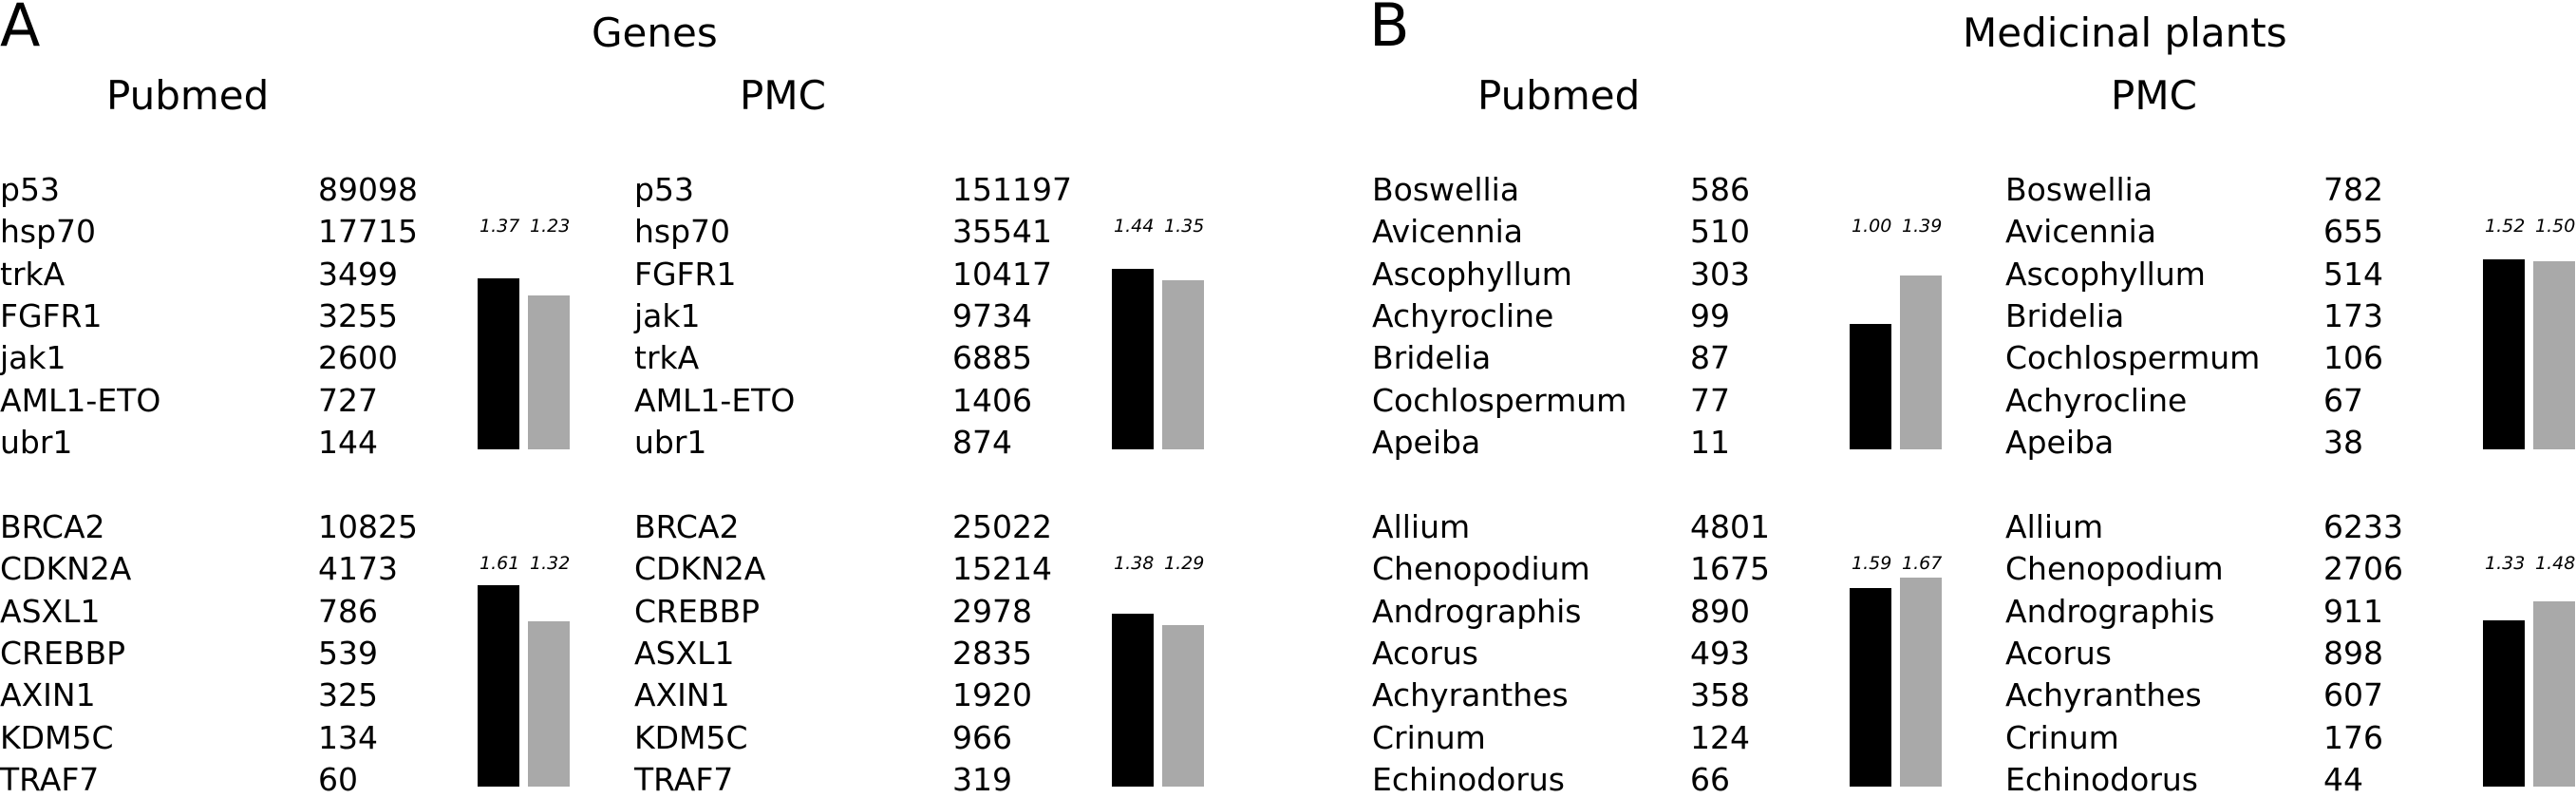 The width and height of the screenshot is (2576, 798). What do you see at coordinates (358, 315) in the screenshot?
I see `row-count: 3255` at bounding box center [358, 315].